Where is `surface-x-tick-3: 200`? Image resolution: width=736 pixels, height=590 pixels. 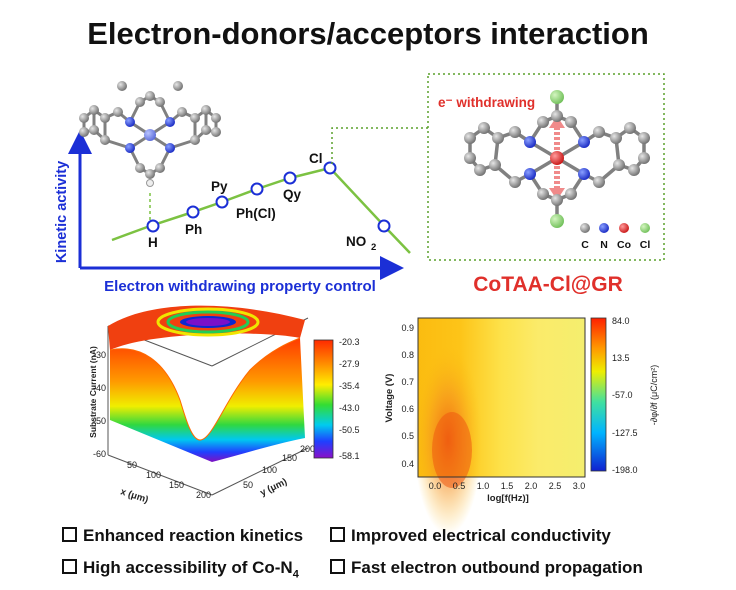 surface-x-tick-3: 200 is located at coordinates (203, 495).